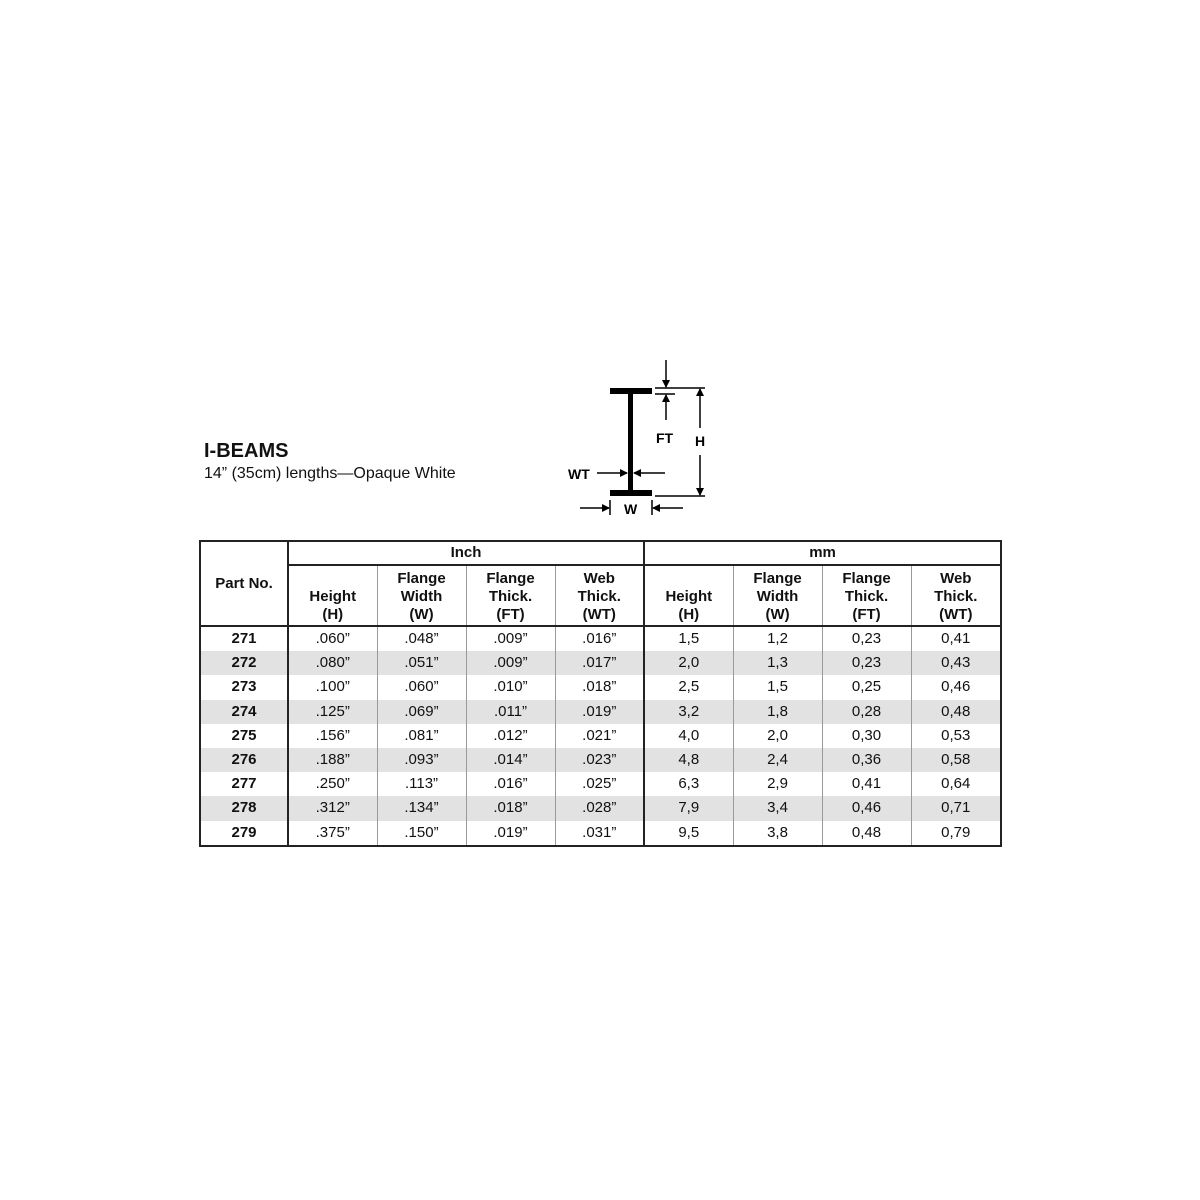  I want to click on inch-flange-width-cell: .060”, so click(421, 687).